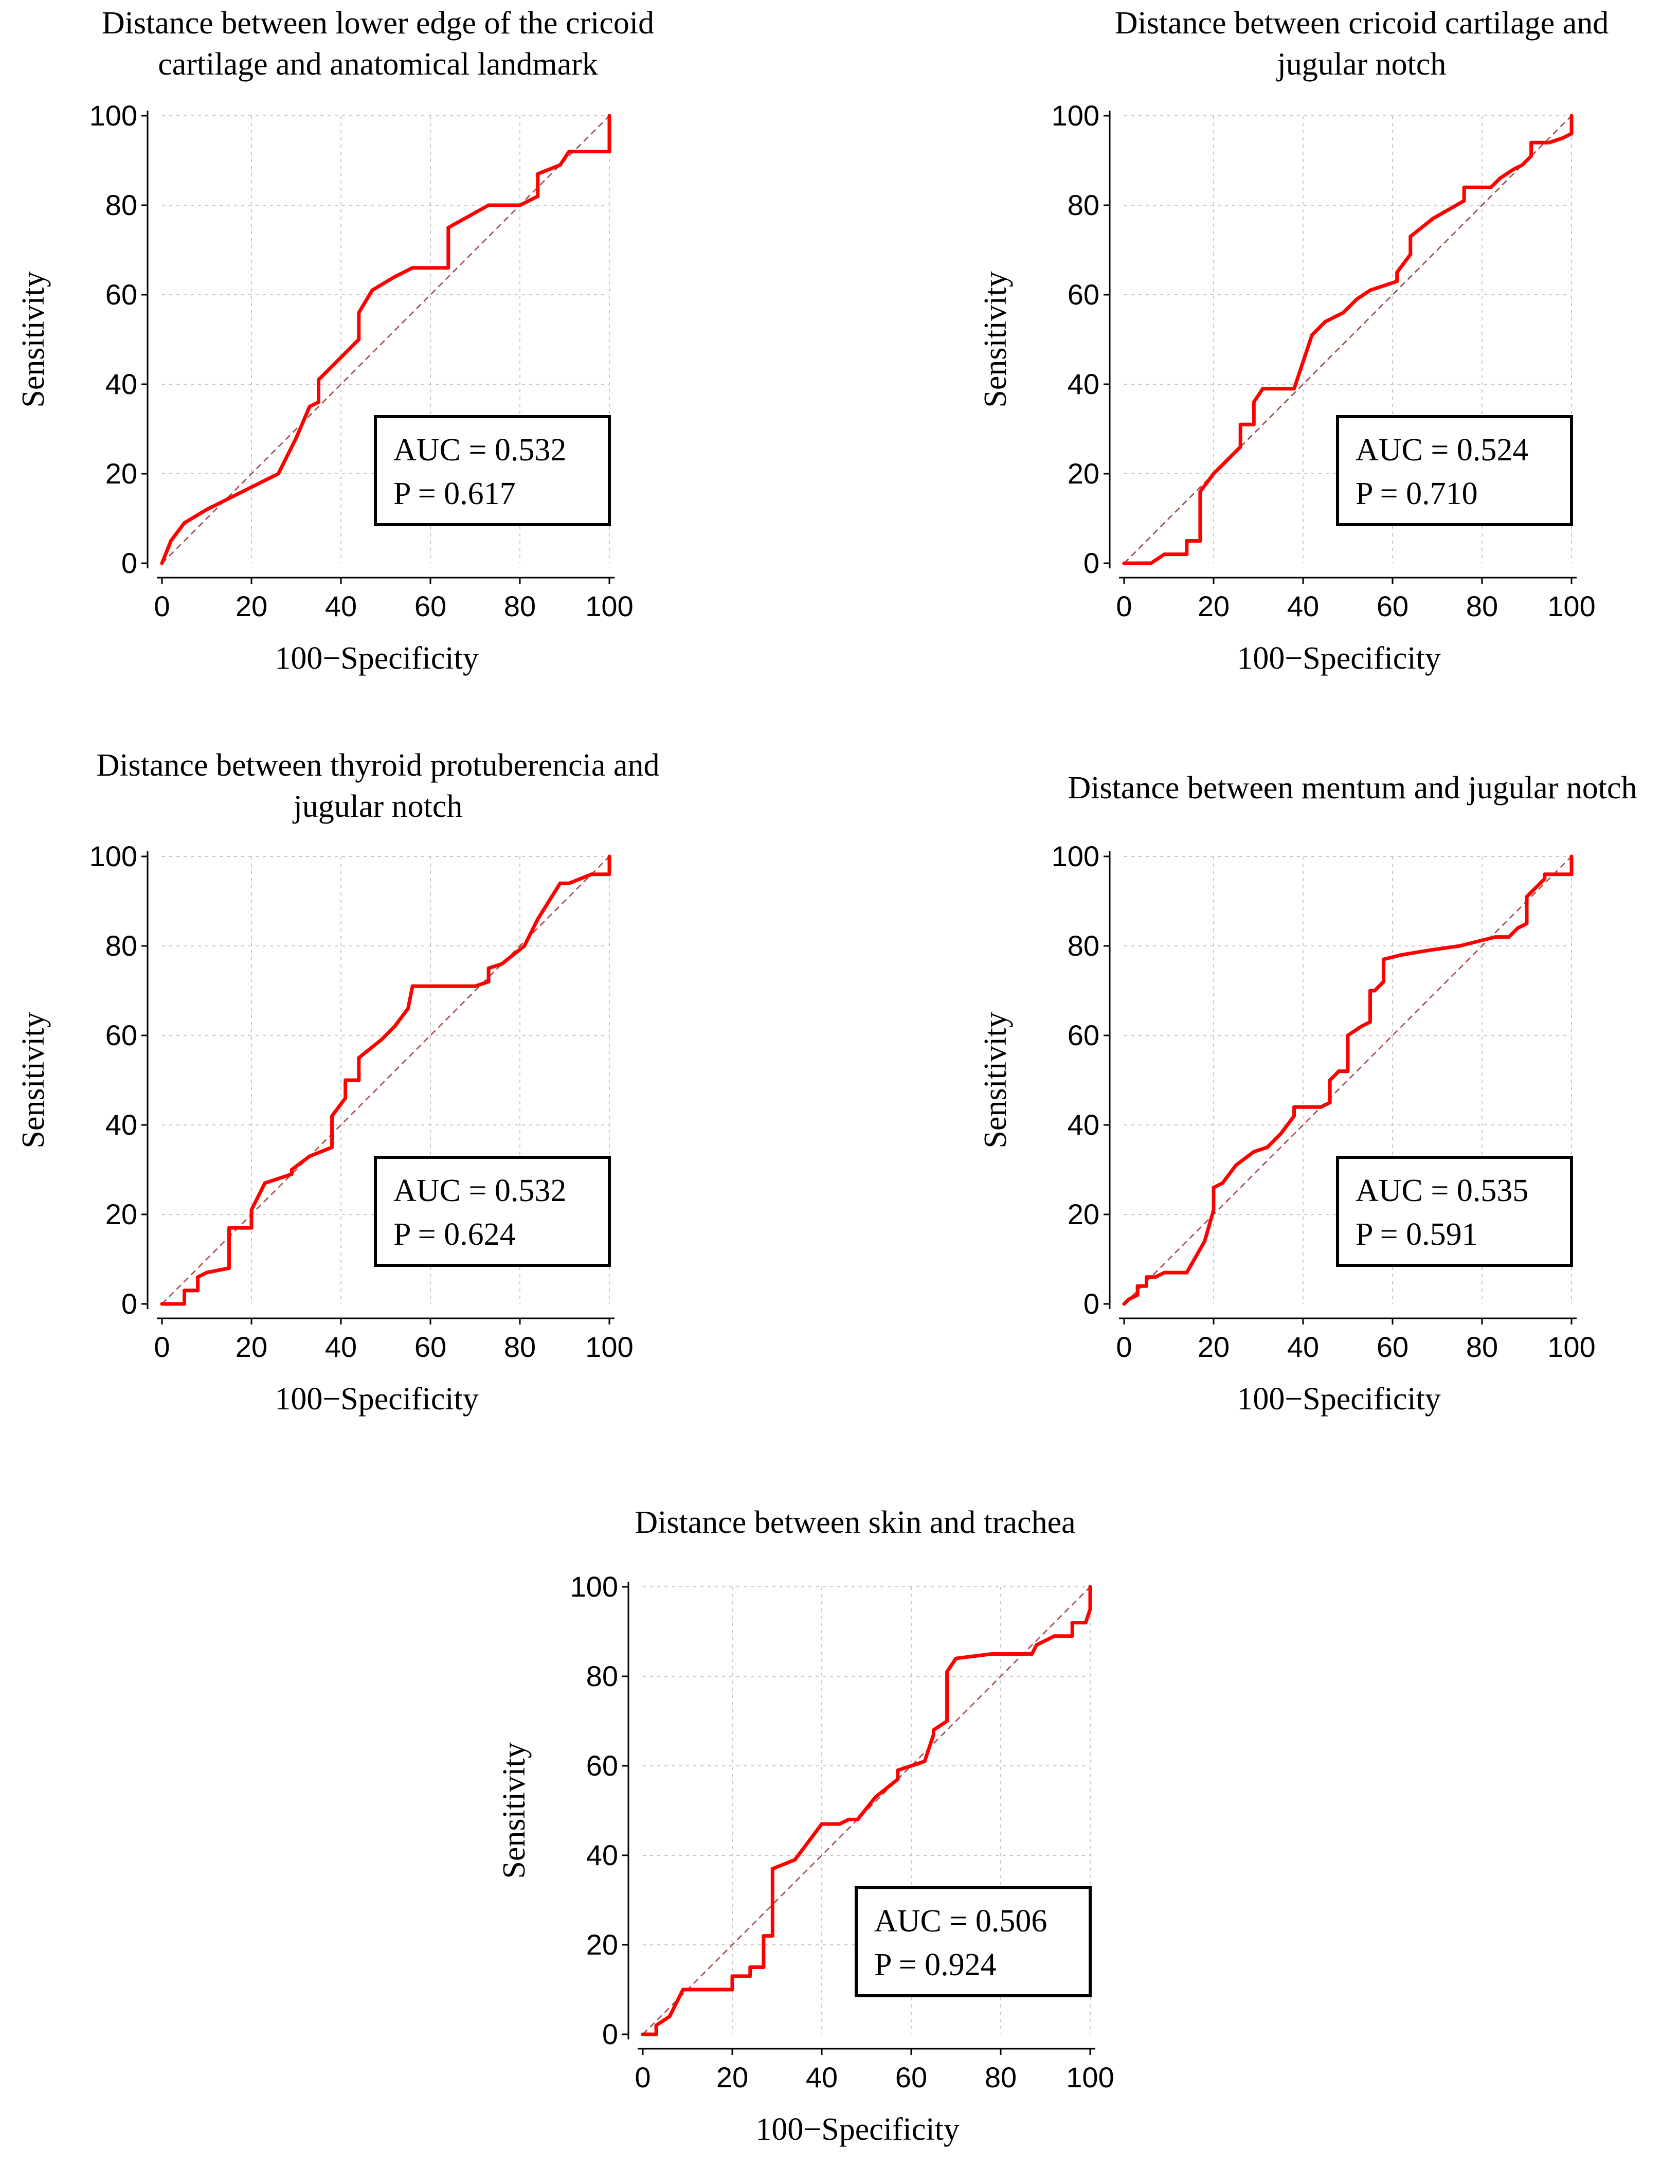 This screenshot has height=2184, width=1680. I want to click on chart-3-x-tick-label: 100, so click(1571, 1347).